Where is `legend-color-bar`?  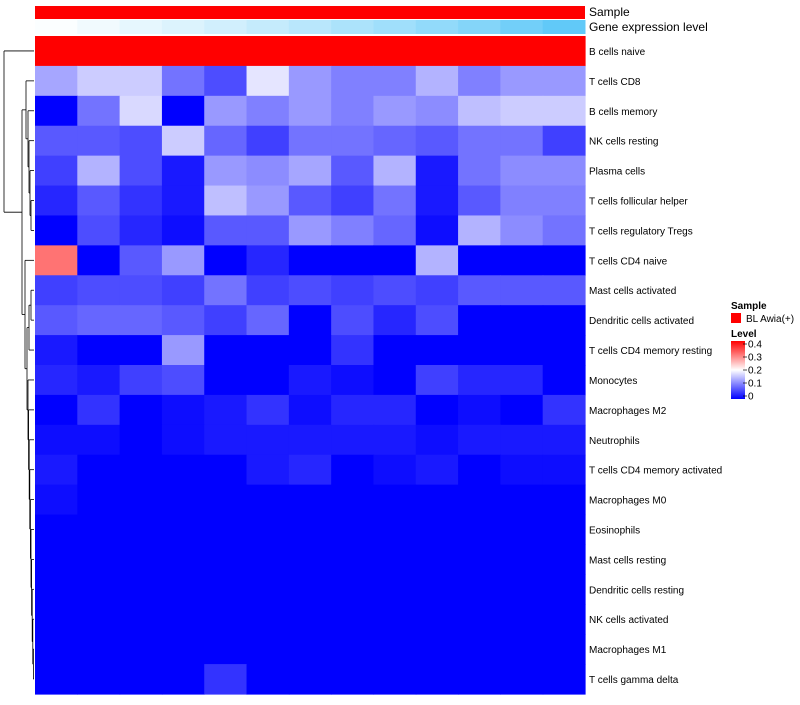
legend-color-bar is located at coordinates (738, 370).